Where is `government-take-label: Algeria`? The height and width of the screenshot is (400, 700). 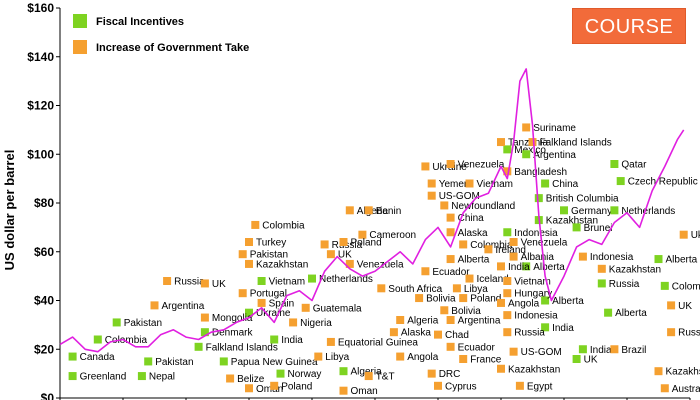
government-take-label: Algeria is located at coordinates (423, 321).